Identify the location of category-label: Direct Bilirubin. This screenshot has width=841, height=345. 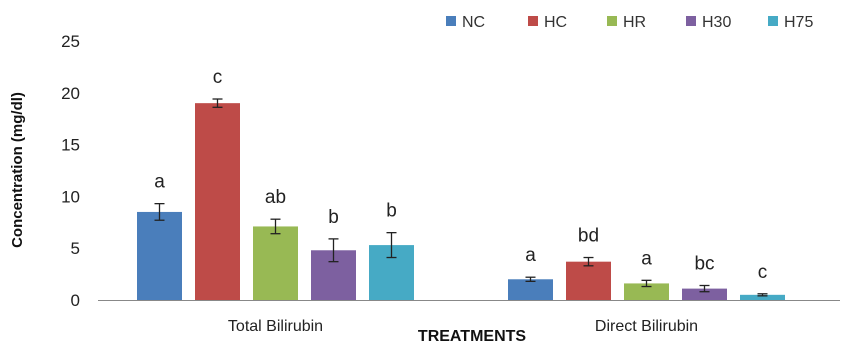
(646, 326).